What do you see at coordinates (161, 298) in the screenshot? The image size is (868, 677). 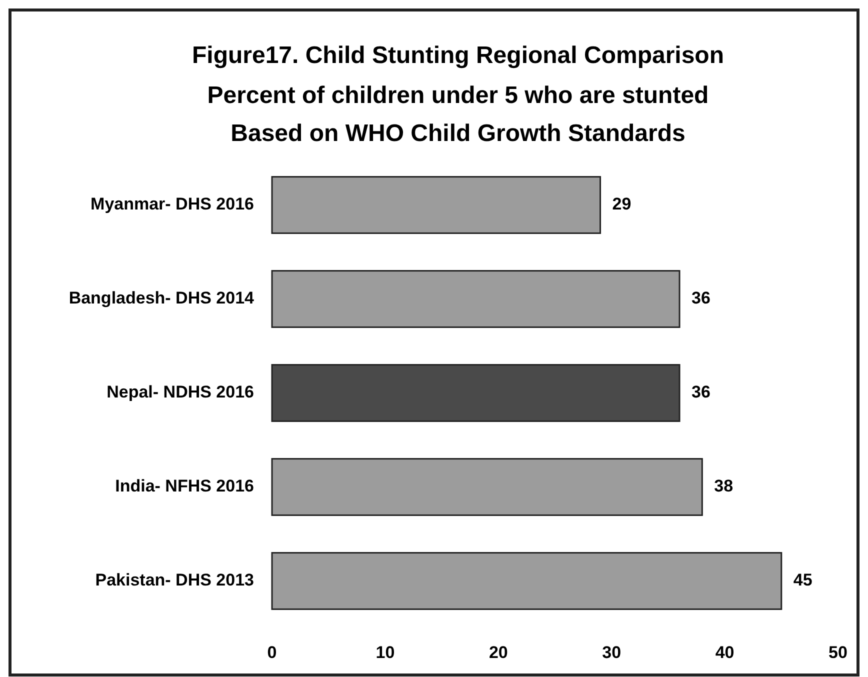 I see `y-tick-label: Bangladesh- DHS 2014` at bounding box center [161, 298].